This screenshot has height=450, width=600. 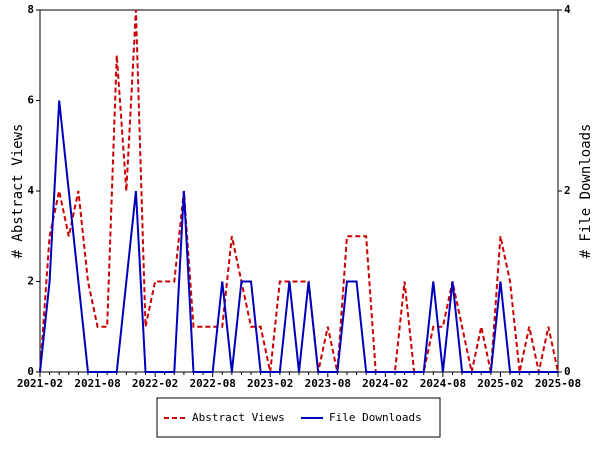 I want to click on y-axis-label: # Abstract Views, so click(x=18, y=191).